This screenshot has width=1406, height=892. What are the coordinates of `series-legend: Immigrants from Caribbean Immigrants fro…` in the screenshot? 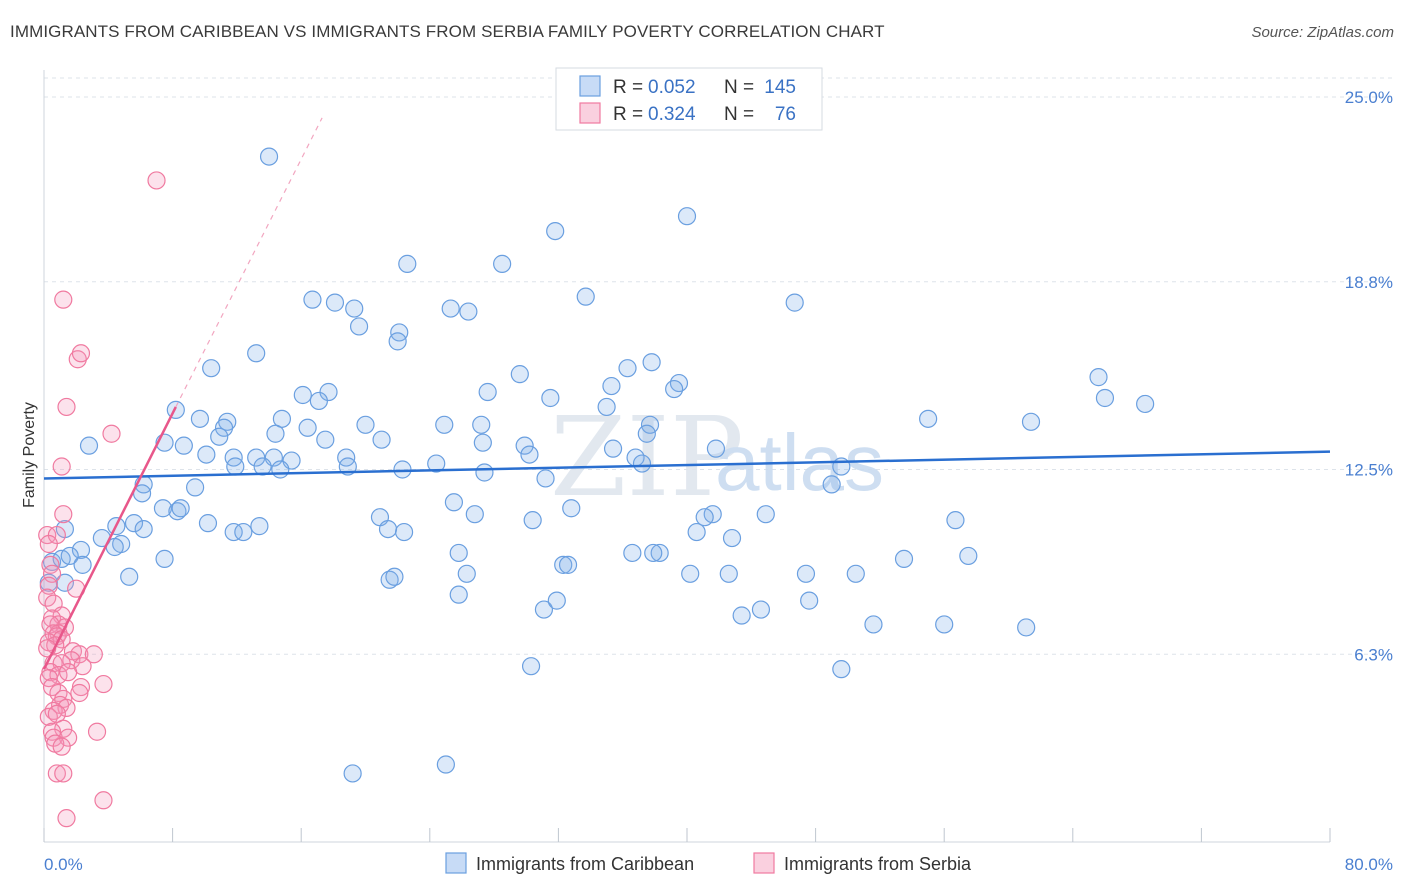 It's located at (708, 863).